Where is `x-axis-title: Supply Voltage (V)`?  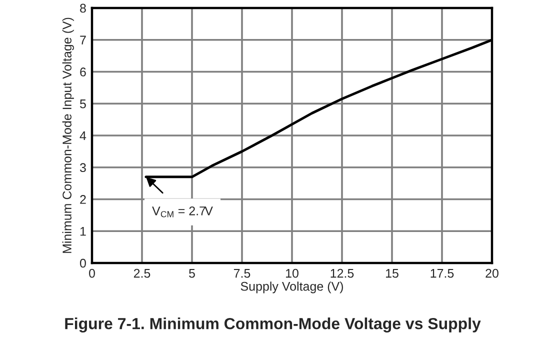 x-axis-title: Supply Voltage (V) is located at coordinates (291, 288).